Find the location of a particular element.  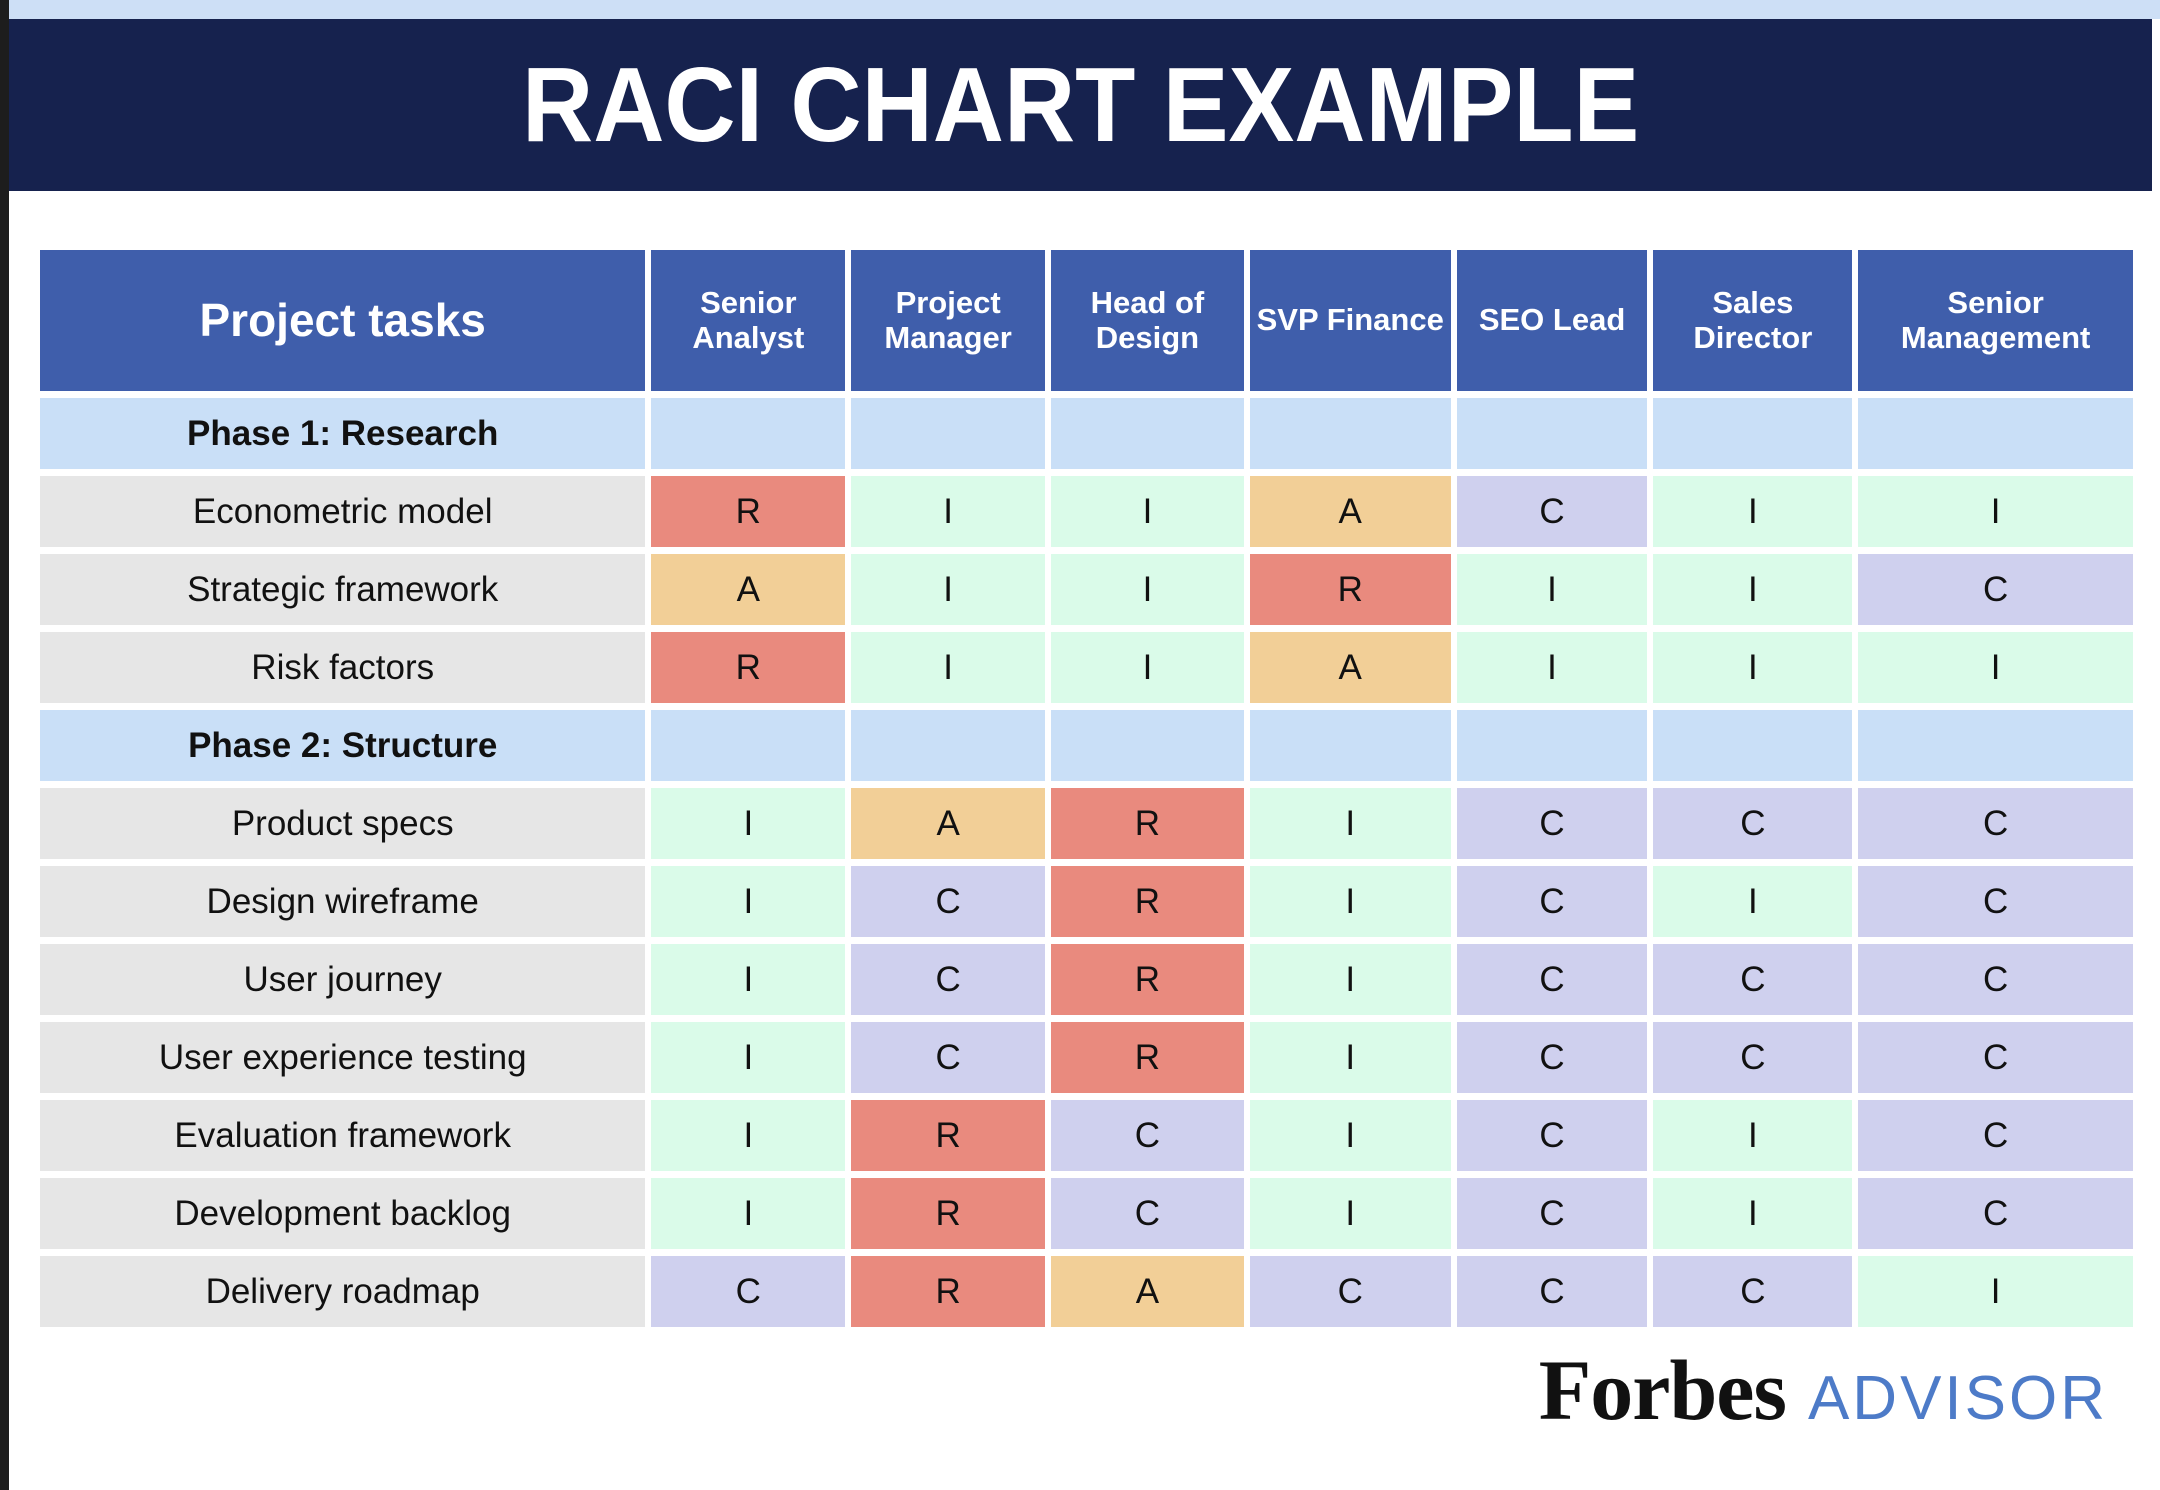

column-header-senior-analyst: Senior Analyst is located at coordinates (748, 320).